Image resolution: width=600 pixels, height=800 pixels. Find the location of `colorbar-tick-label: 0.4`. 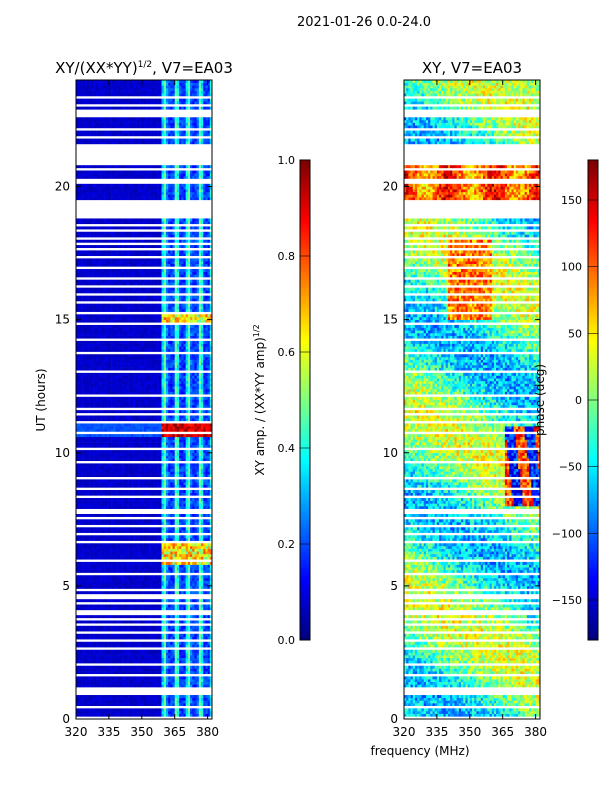

colorbar-tick-label: 0.4 is located at coordinates (287, 448).